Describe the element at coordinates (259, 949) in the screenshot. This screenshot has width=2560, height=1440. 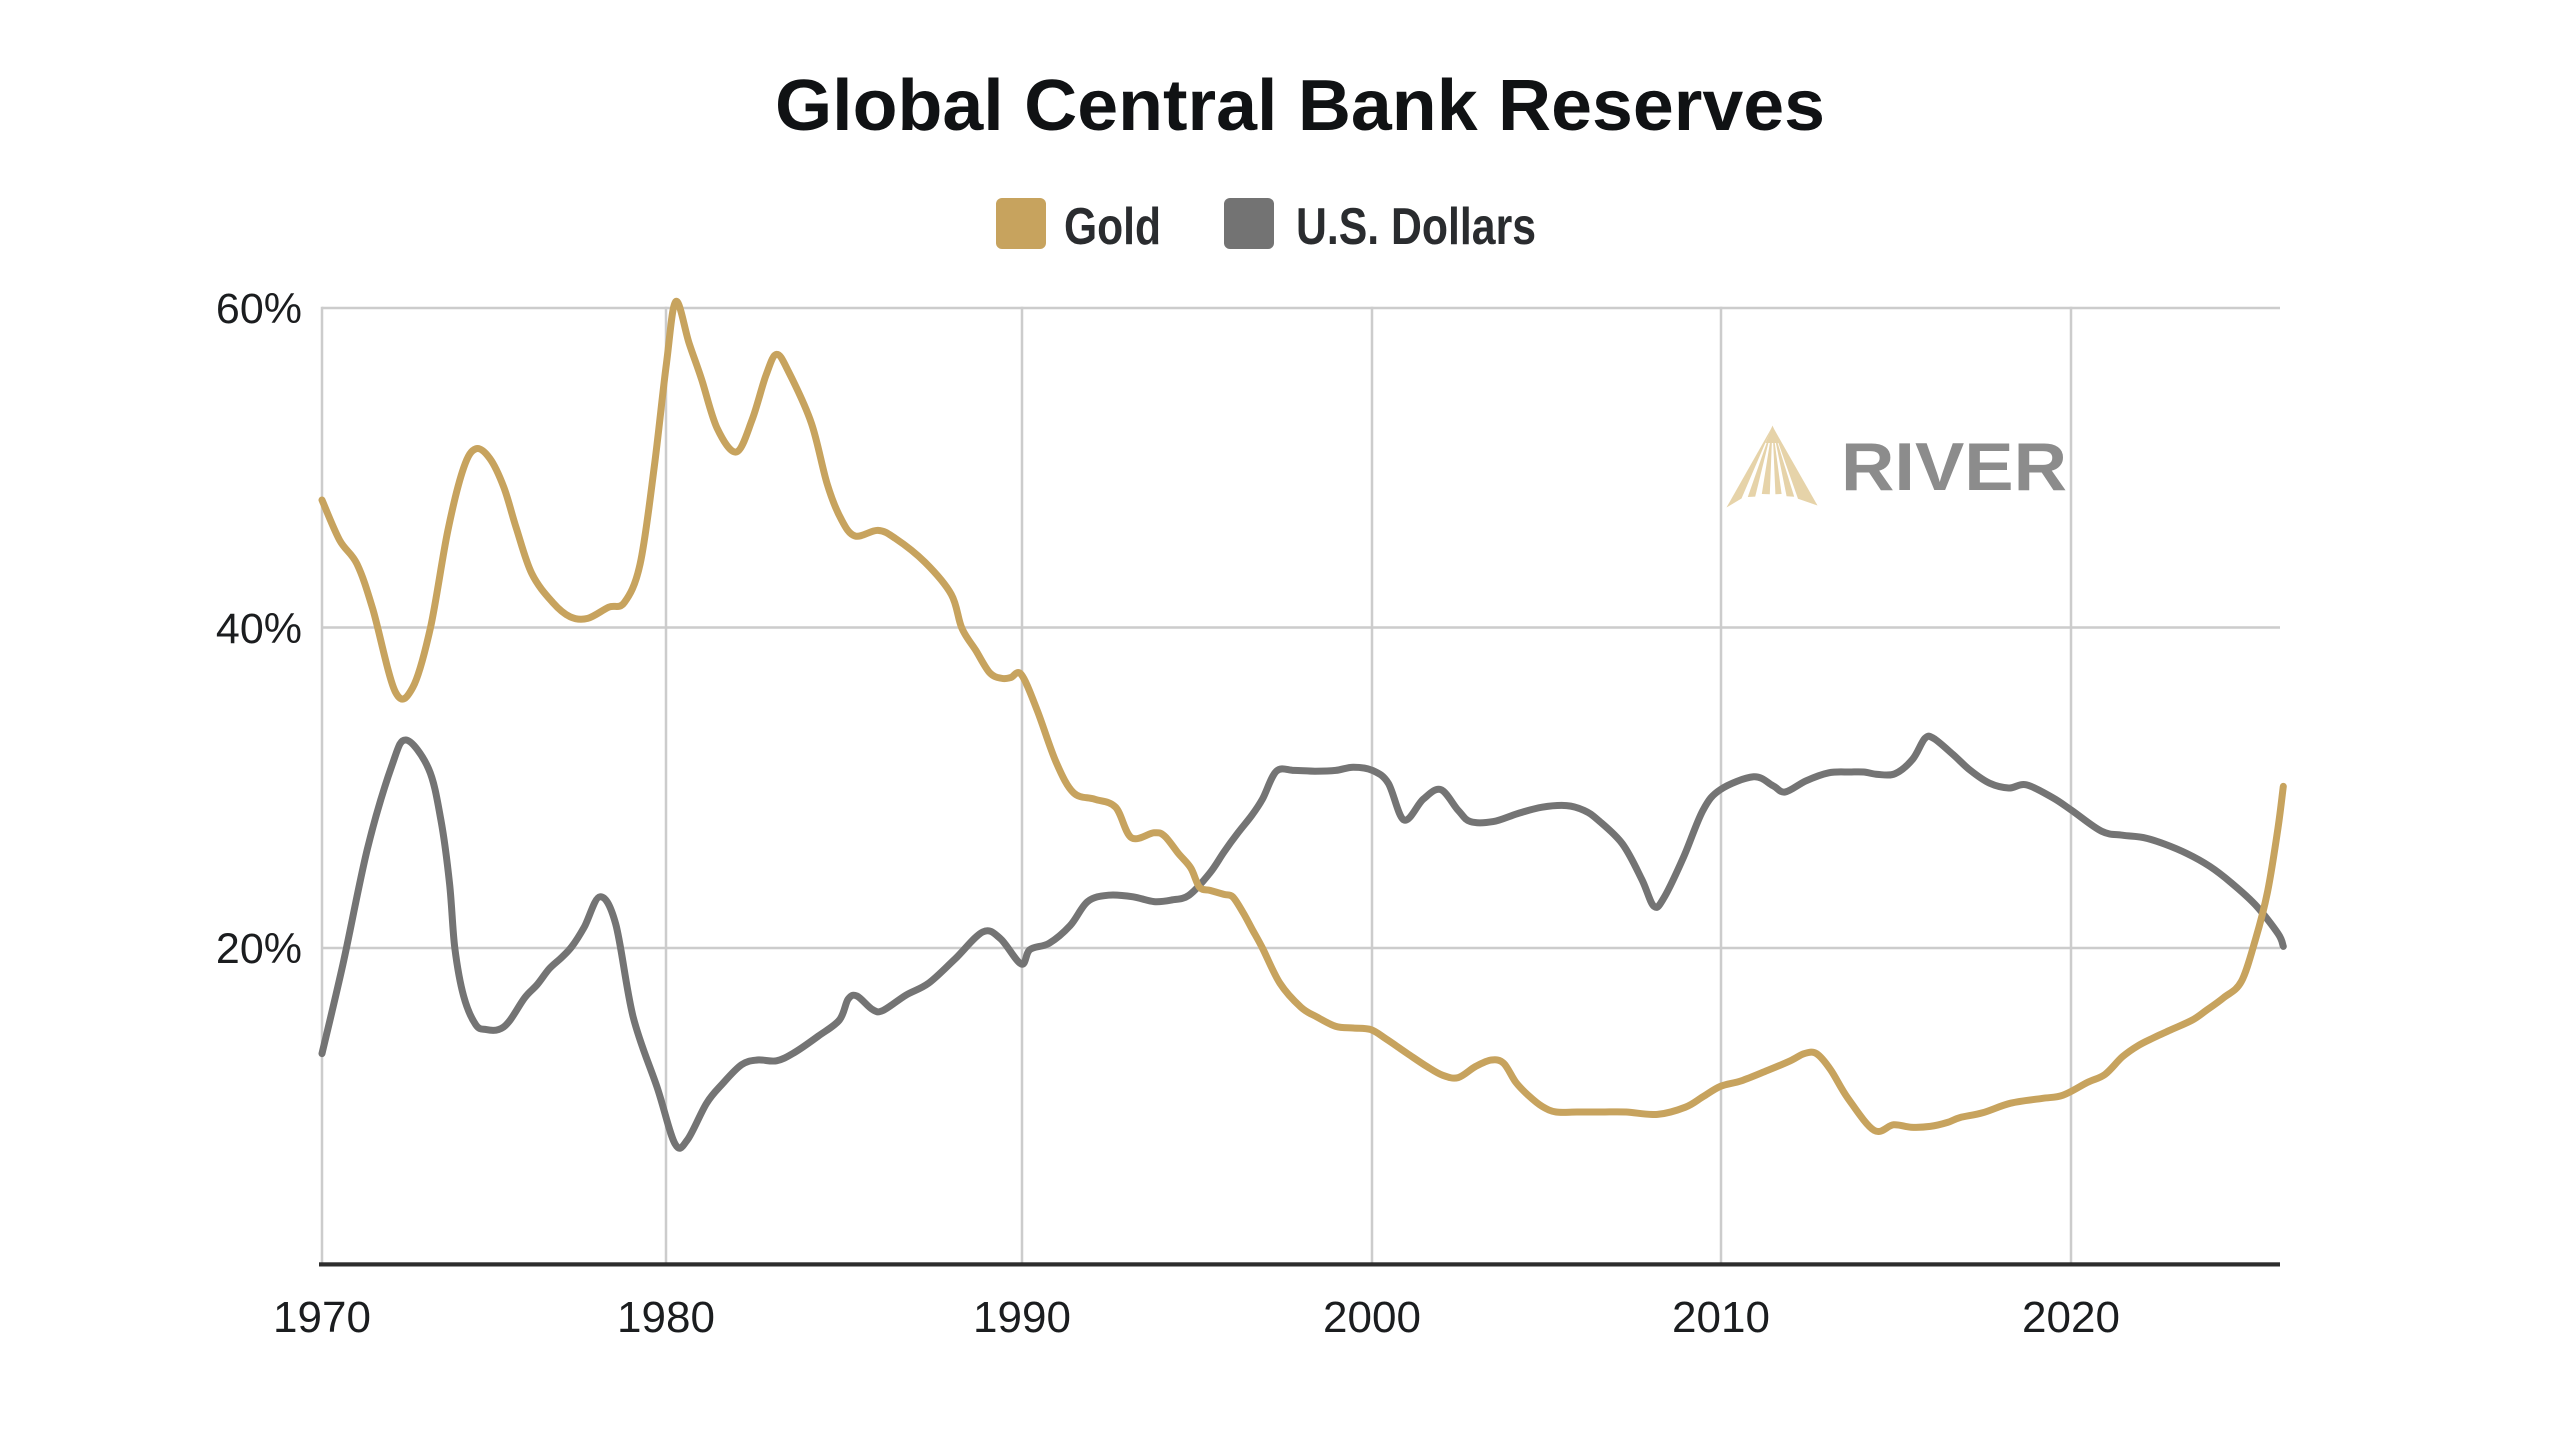
I see `svg-text: 20%` at that location.